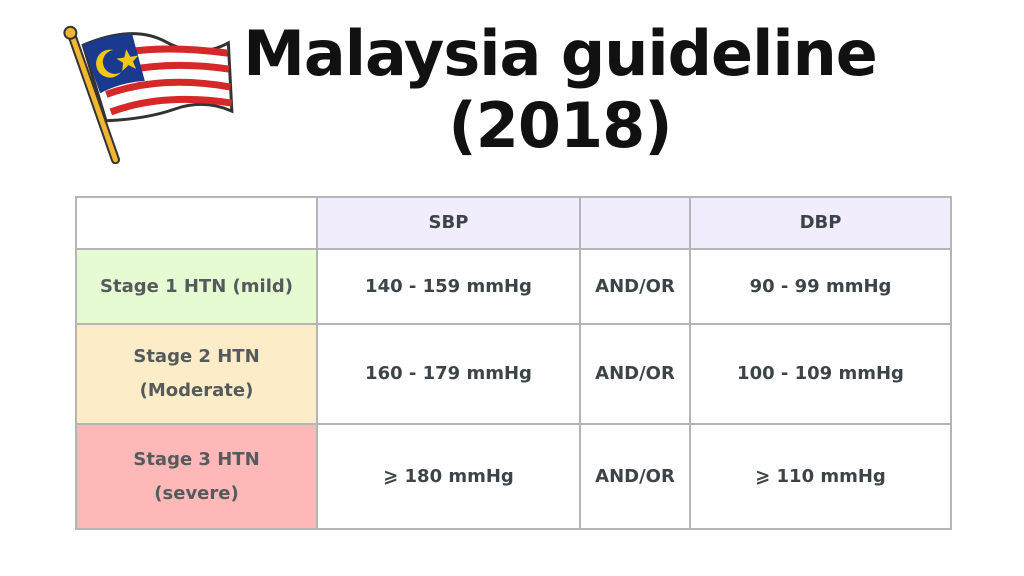 This screenshot has width=1024, height=576. I want to click on stage-label: (Moderate), so click(196, 390).